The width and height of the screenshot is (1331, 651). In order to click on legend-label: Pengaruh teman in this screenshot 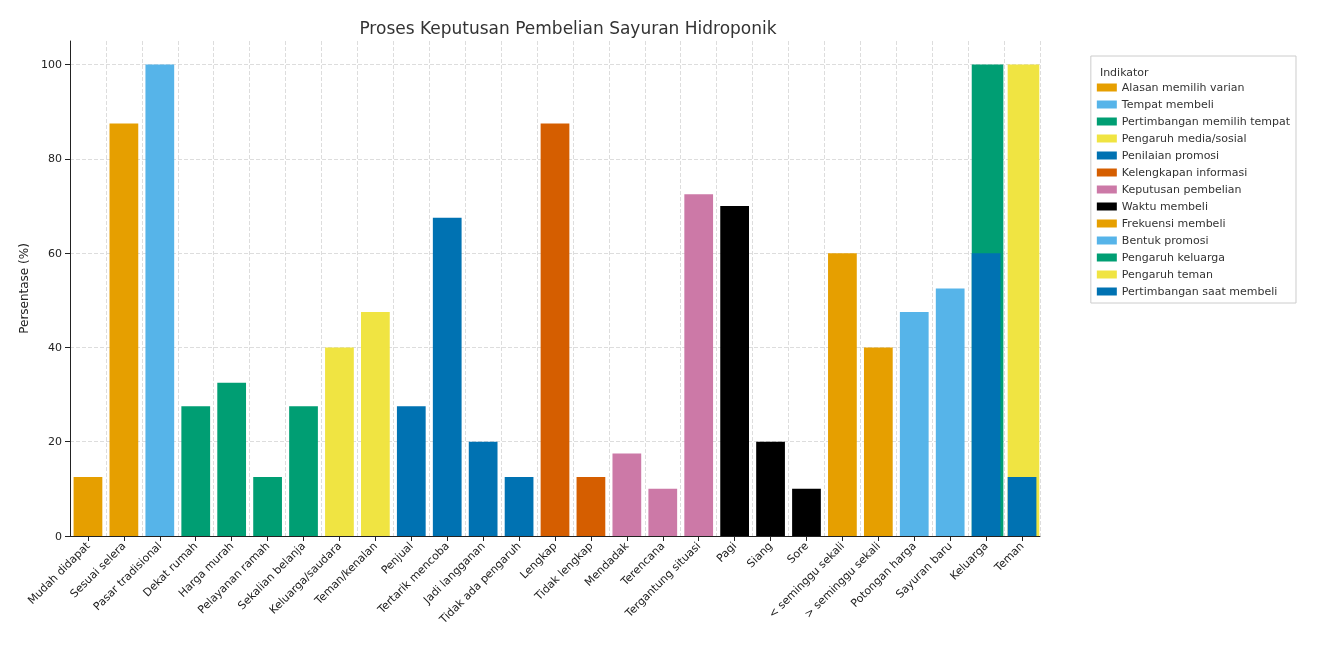, I will do `click(1167, 274)`.